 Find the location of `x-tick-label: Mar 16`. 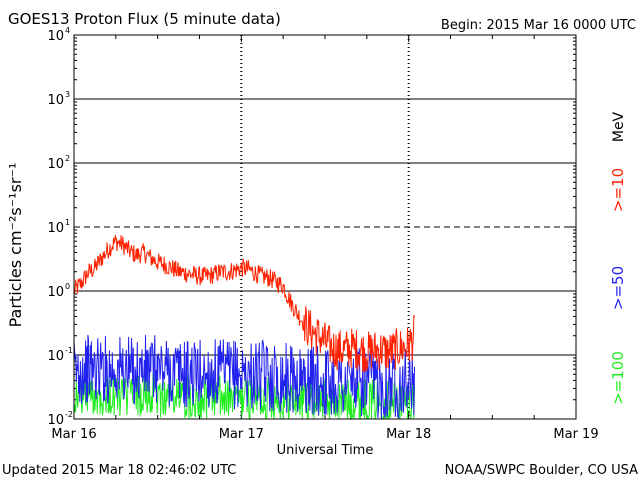

x-tick-label: Mar 16 is located at coordinates (73, 434).